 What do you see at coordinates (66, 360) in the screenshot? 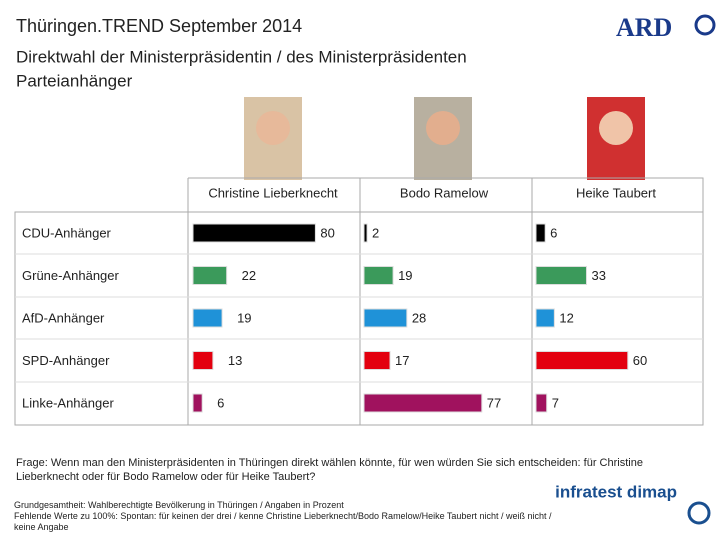
I see `row-label: SPD-Anhänger` at bounding box center [66, 360].